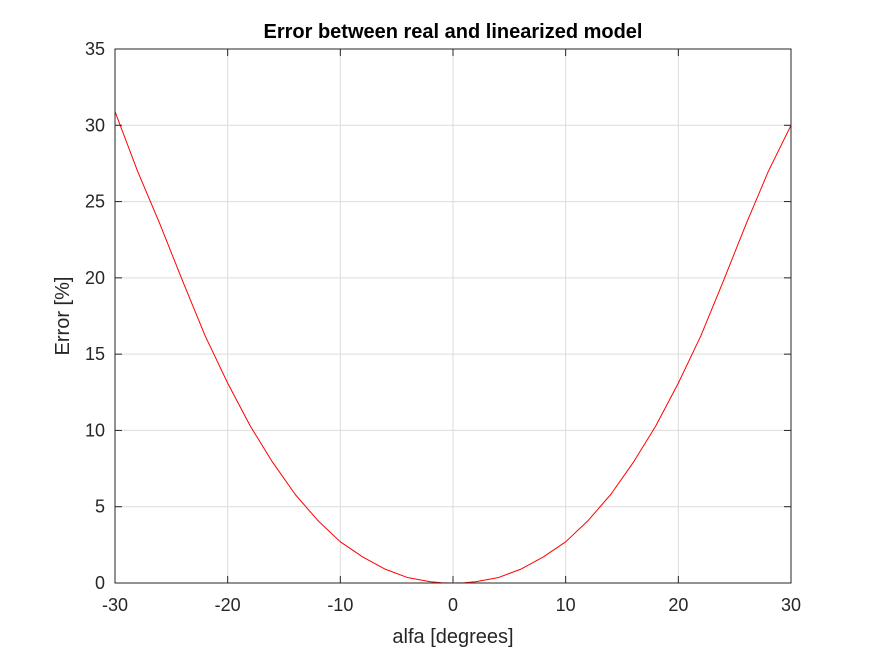 The height and width of the screenshot is (656, 875). Describe the element at coordinates (95, 202) in the screenshot. I see `y-tick-label: 25` at that location.